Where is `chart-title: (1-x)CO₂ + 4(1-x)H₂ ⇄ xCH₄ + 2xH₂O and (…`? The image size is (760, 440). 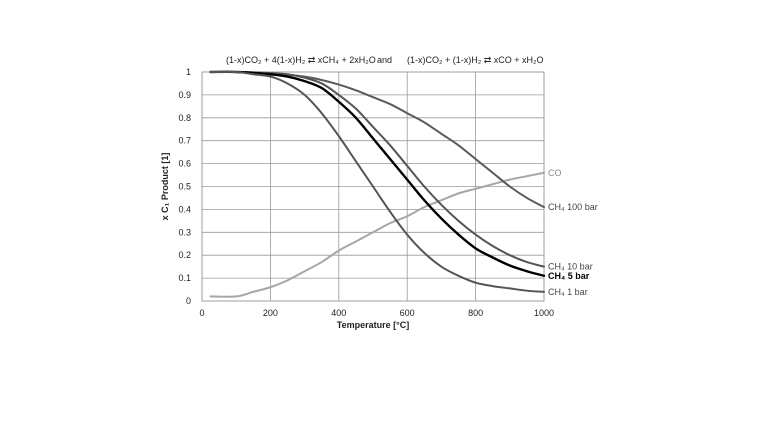 chart-title: (1-x)CO₂ + 4(1-x)H₂ ⇄ xCH₄ + 2xH₂O and (… is located at coordinates (385, 60).